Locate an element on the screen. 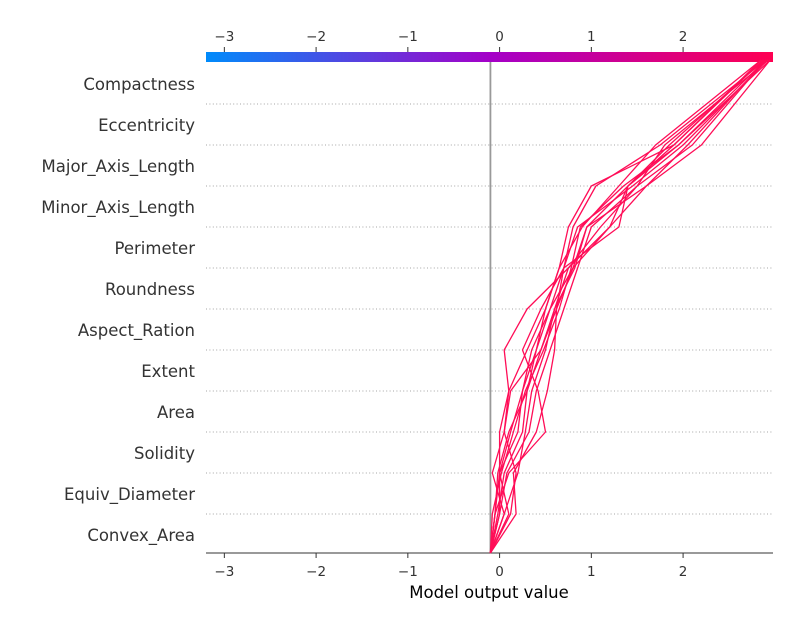 This screenshot has height=630, width=800. x-tick-label: −3 is located at coordinates (224, 572).